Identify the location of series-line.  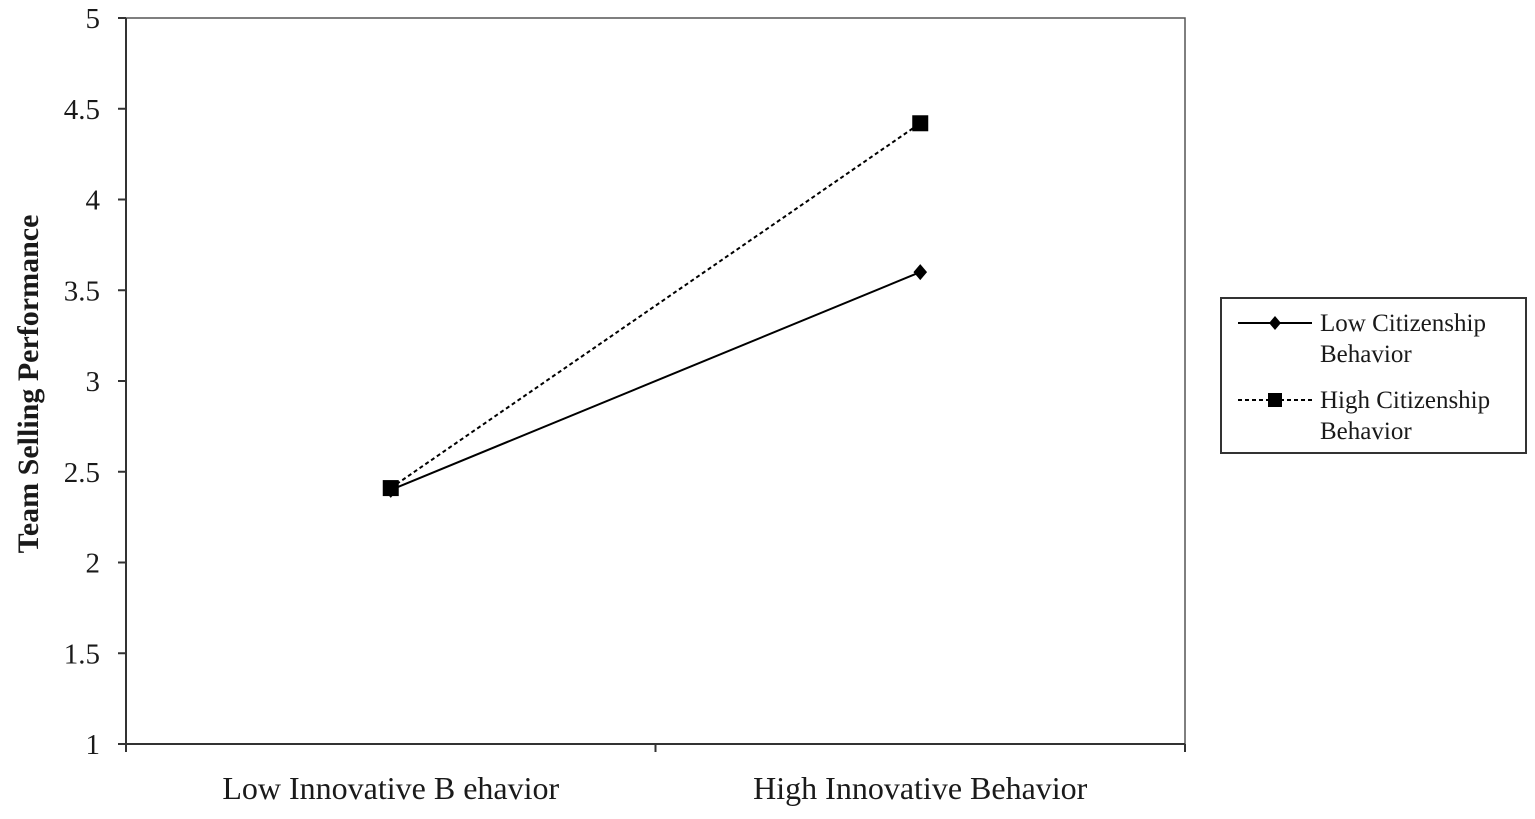
(655, 381).